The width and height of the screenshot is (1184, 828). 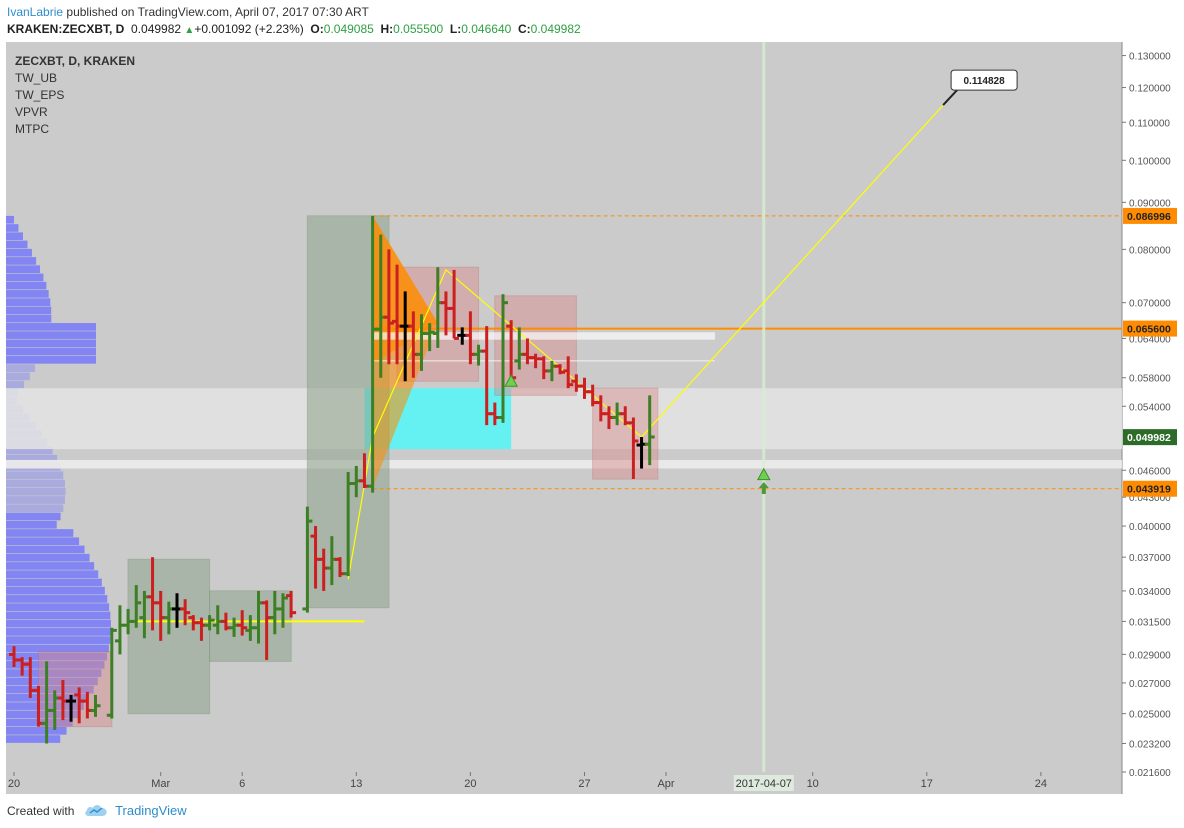 I want to click on created-with-text: Created with, so click(x=41, y=811).